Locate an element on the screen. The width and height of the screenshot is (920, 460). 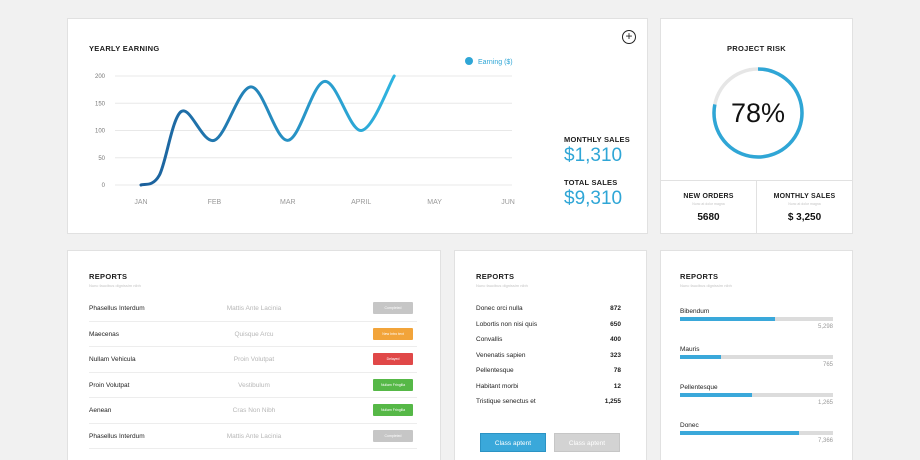
y-tick-label: 100 is located at coordinates (100, 132).